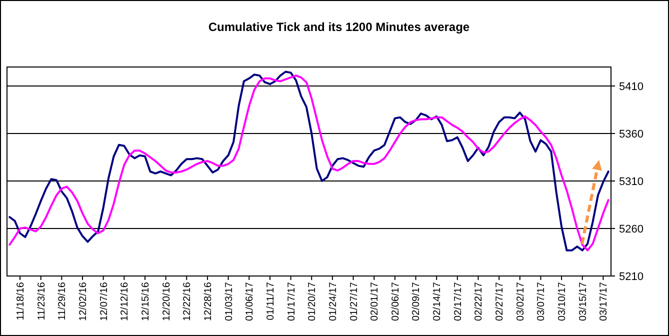  Describe the element at coordinates (21, 301) in the screenshot. I see `x-tick-label: 11/18/16` at that location.